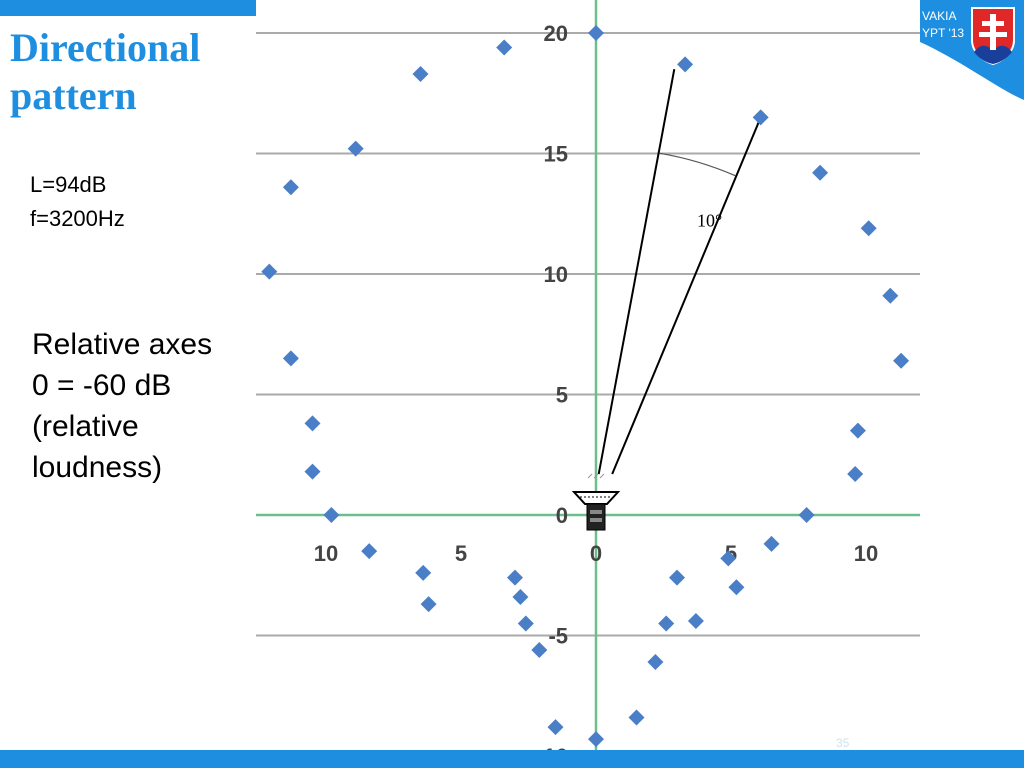 This screenshot has width=1024, height=768. I want to click on axes-note-line-4: loudness), so click(97, 467).